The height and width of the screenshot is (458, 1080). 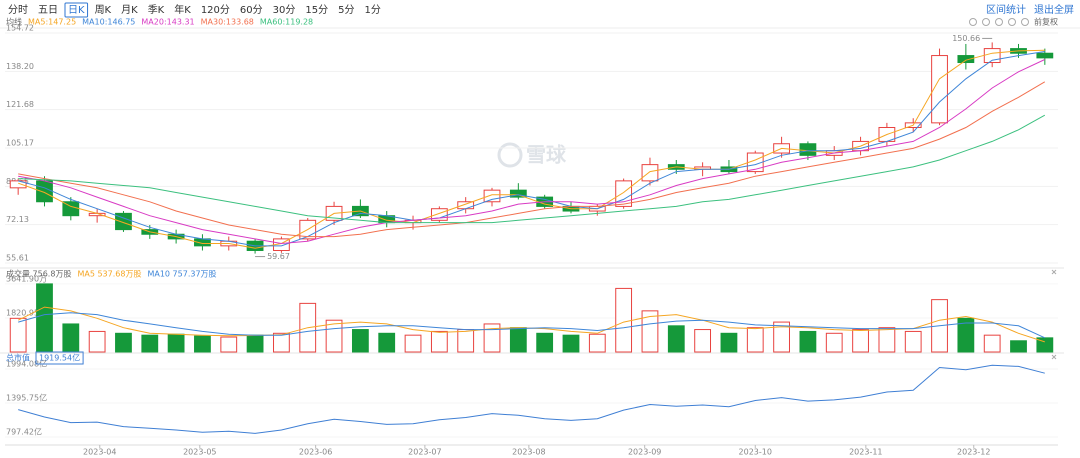 I want to click on y-tick-label: 1395.75亿, so click(x=26, y=398).